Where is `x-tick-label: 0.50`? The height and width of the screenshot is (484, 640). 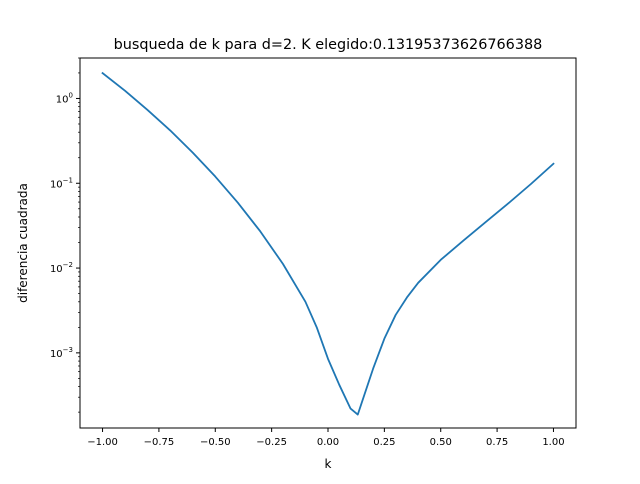 x-tick-label: 0.50 is located at coordinates (441, 442).